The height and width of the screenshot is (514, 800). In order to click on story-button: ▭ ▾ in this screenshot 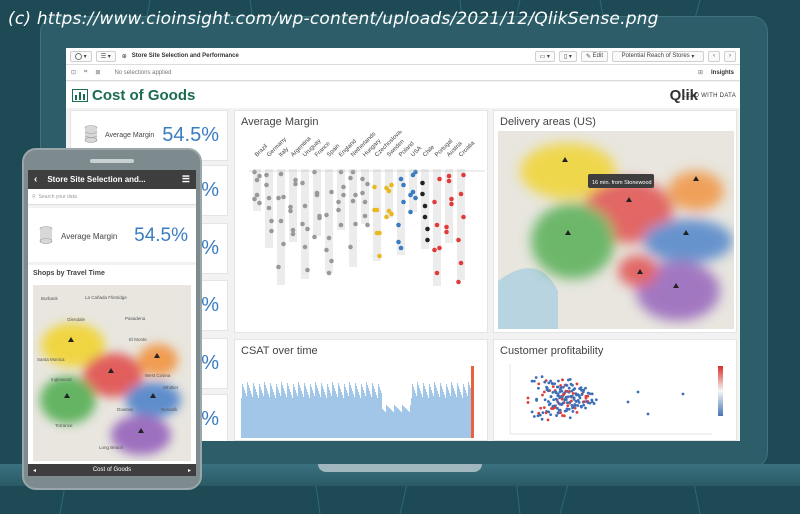, I will do `click(544, 56)`.